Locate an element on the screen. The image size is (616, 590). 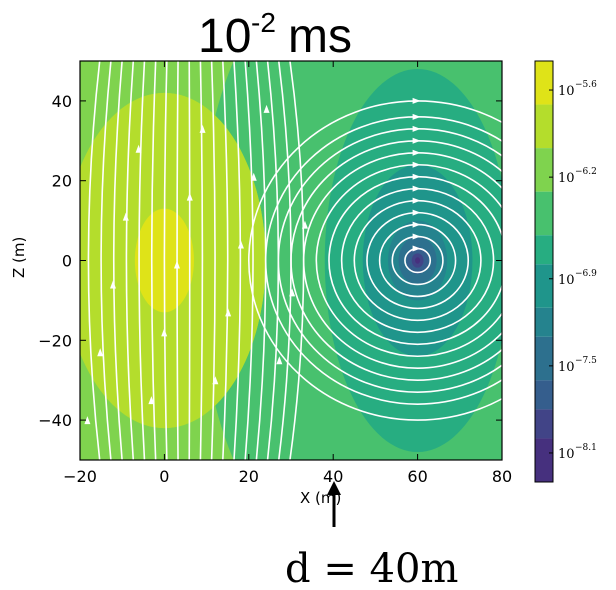
title-unit: ms is located at coordinates (320, 36).